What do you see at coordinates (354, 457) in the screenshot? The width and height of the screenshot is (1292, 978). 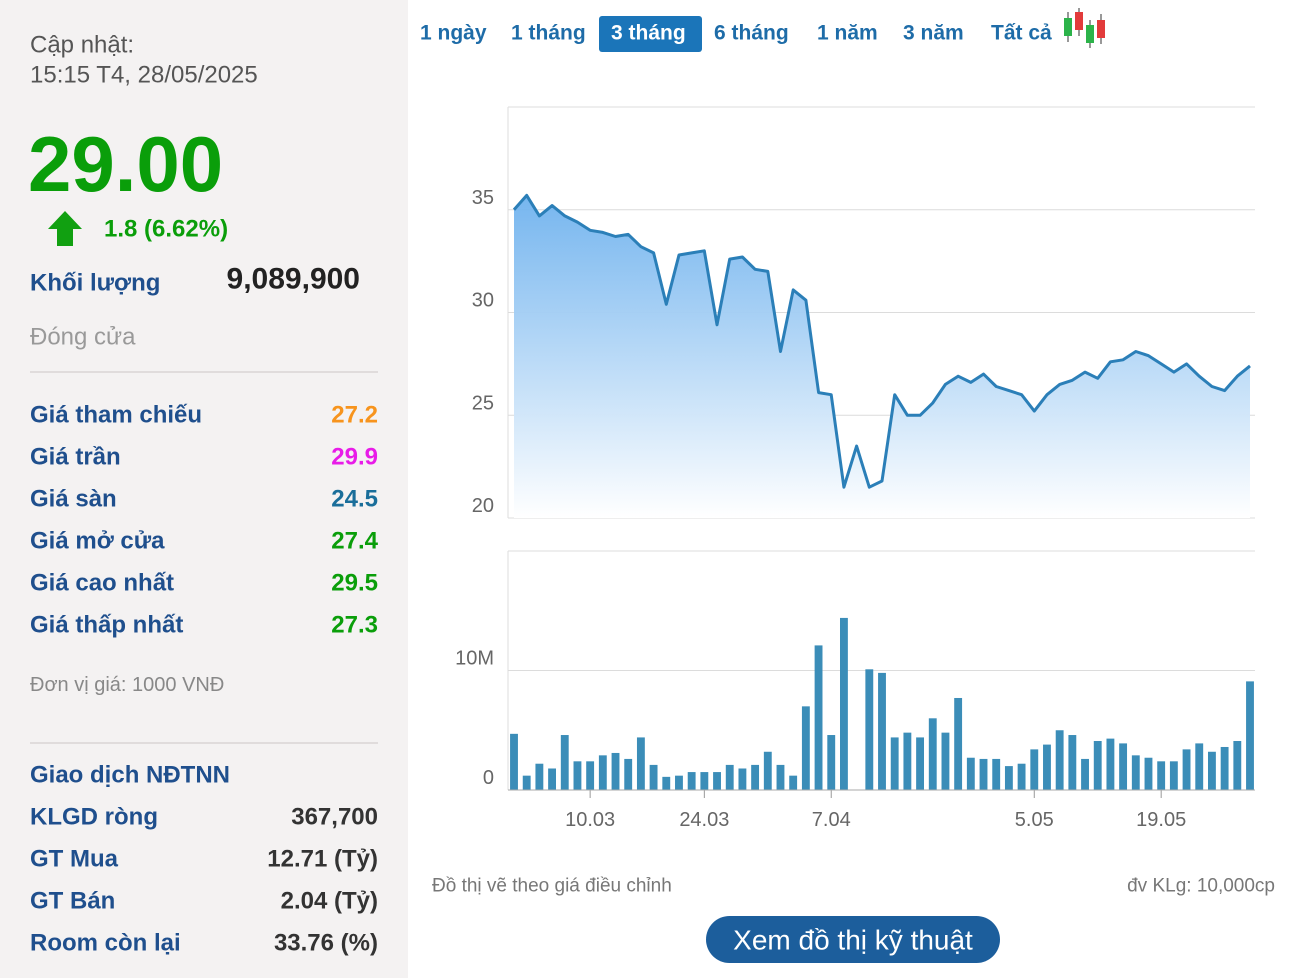 I see `row-value: 29.9` at bounding box center [354, 457].